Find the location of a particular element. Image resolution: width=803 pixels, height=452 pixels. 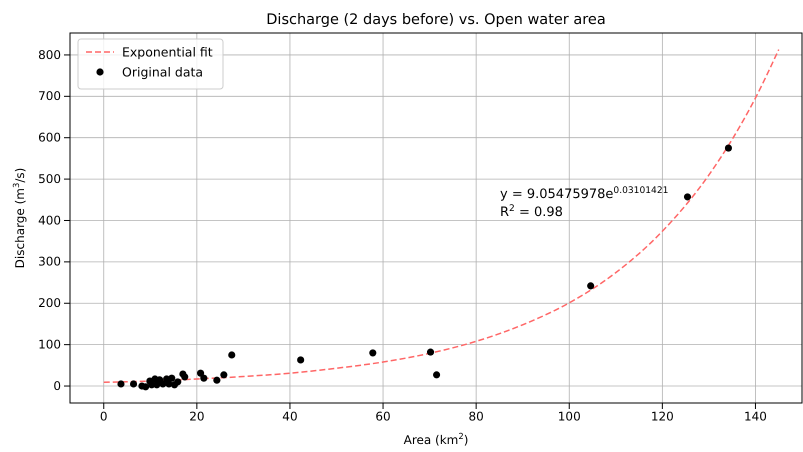

y-tick-label: 700 is located at coordinates (49, 96).